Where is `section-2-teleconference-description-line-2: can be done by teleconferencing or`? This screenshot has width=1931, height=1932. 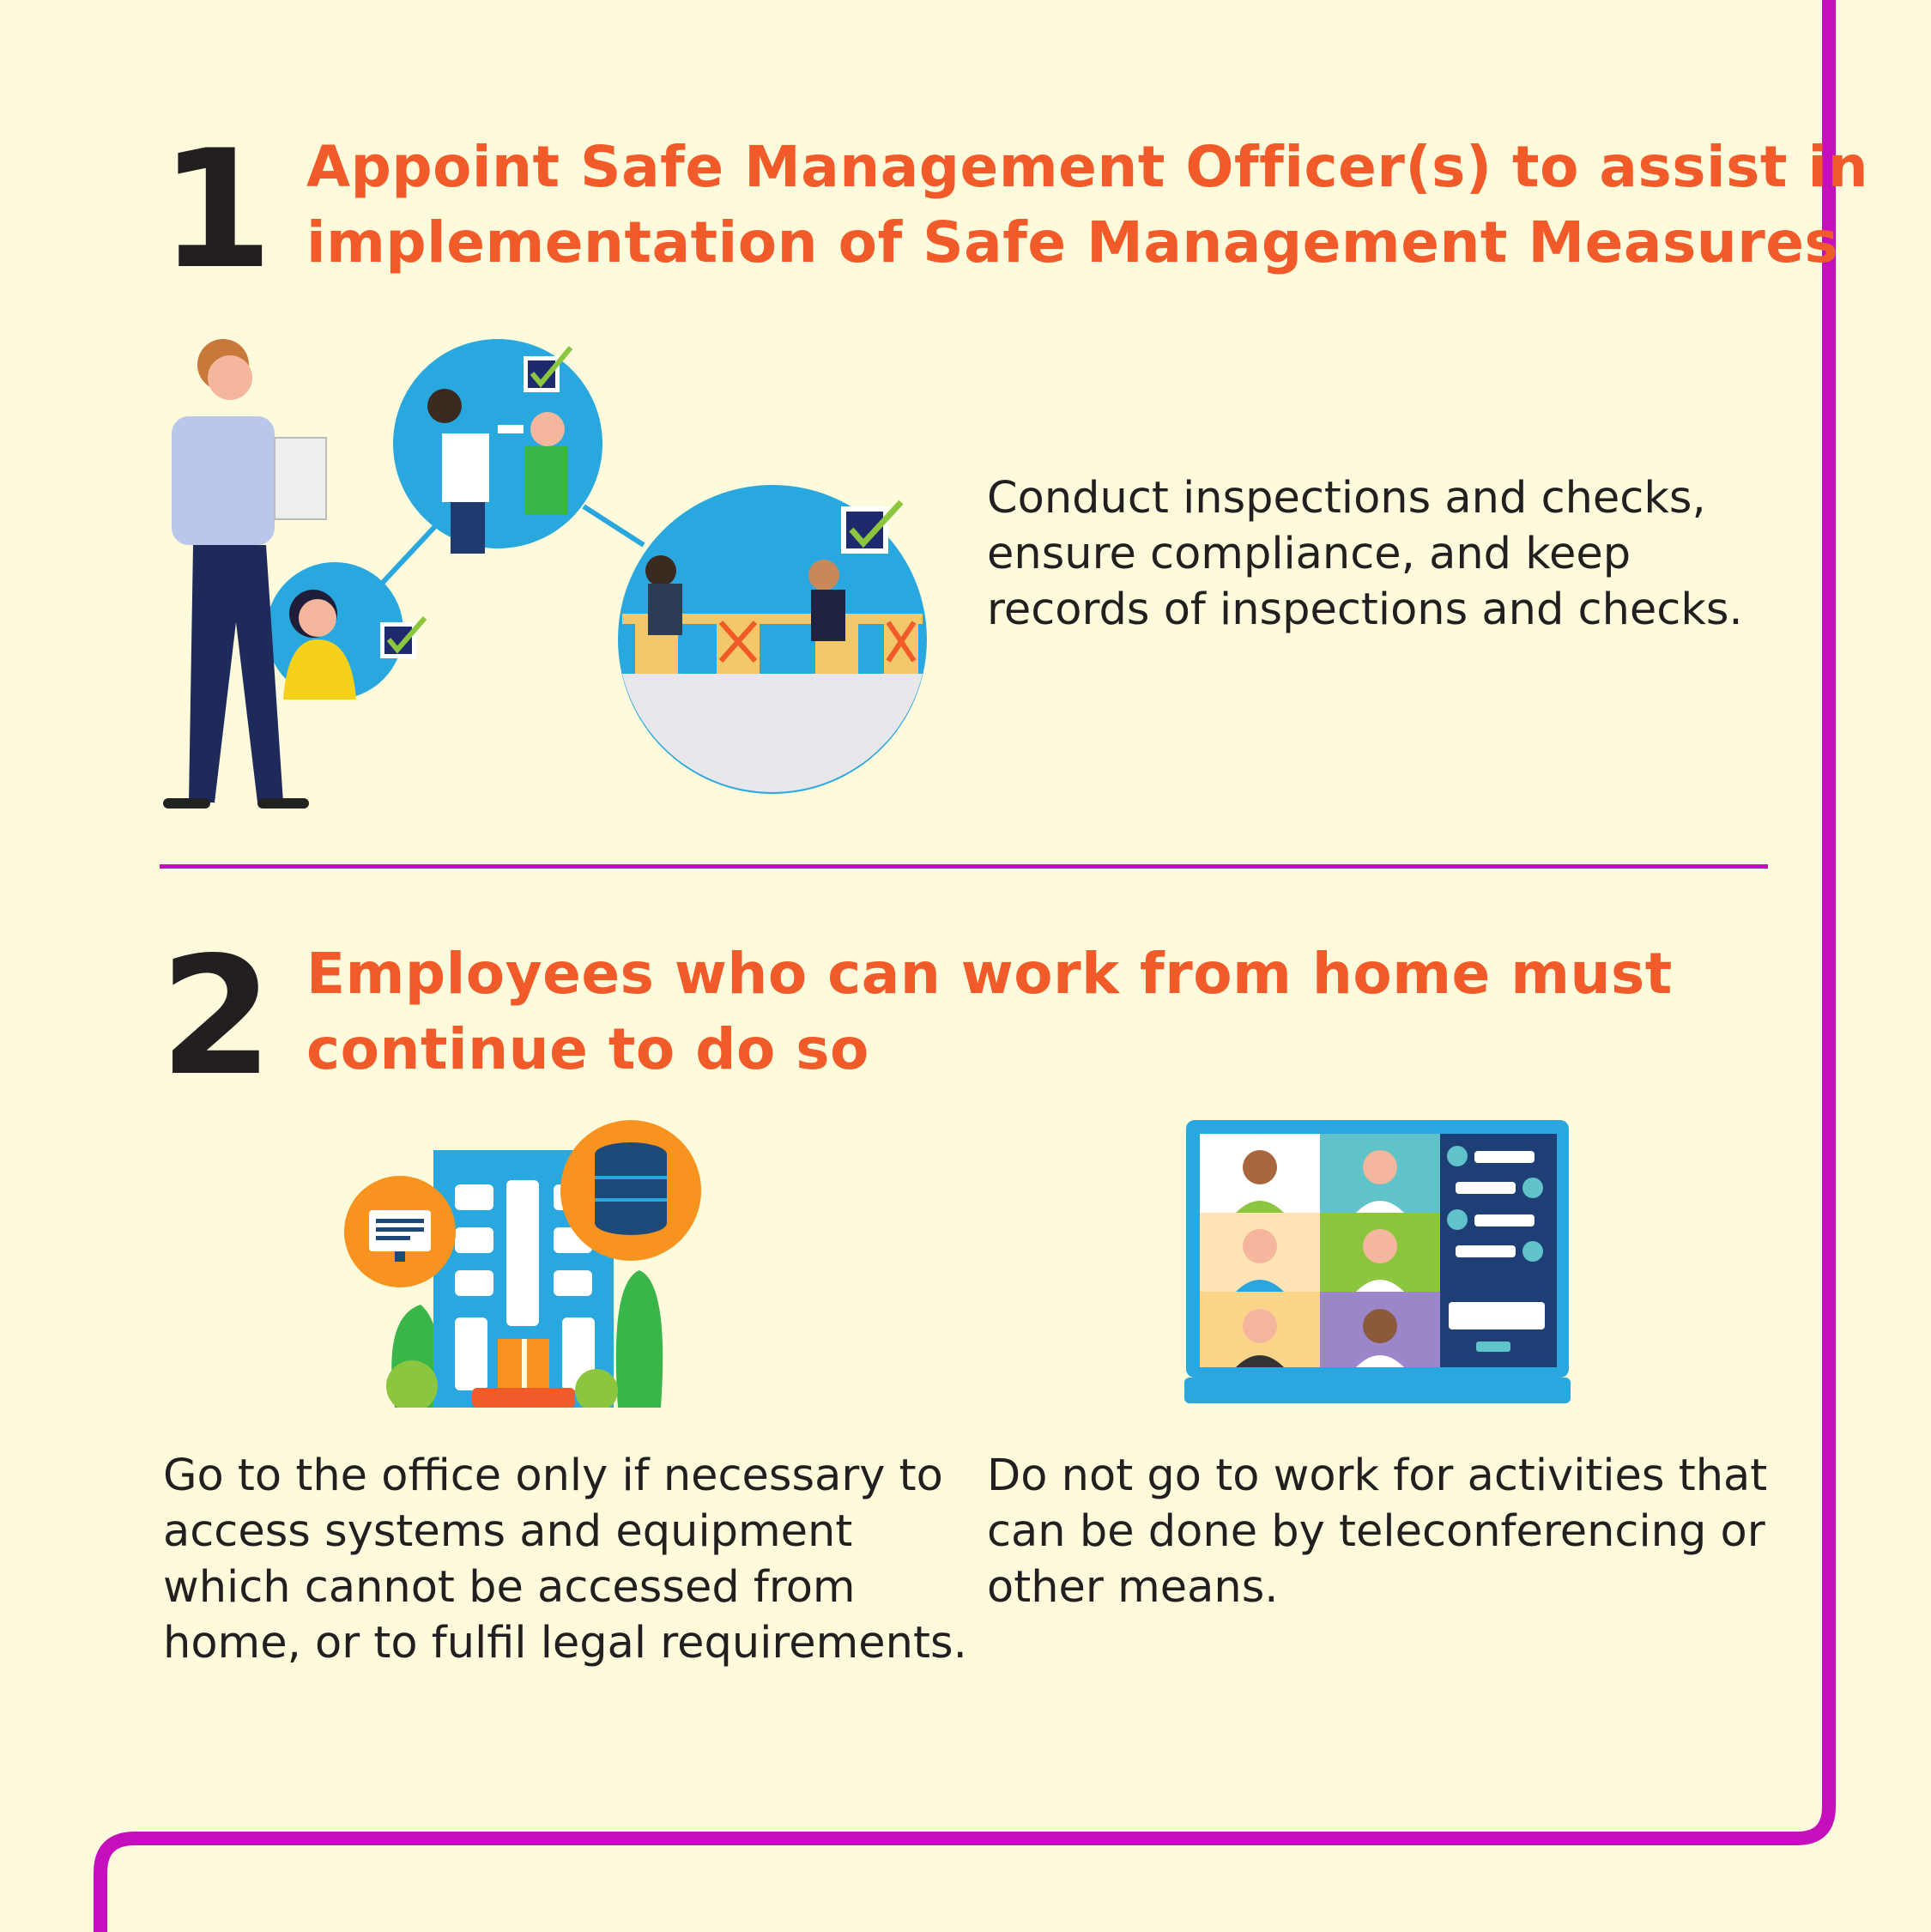
section-2-teleconference-description-line-2: can be done by teleconferencing or is located at coordinates (1376, 1532).